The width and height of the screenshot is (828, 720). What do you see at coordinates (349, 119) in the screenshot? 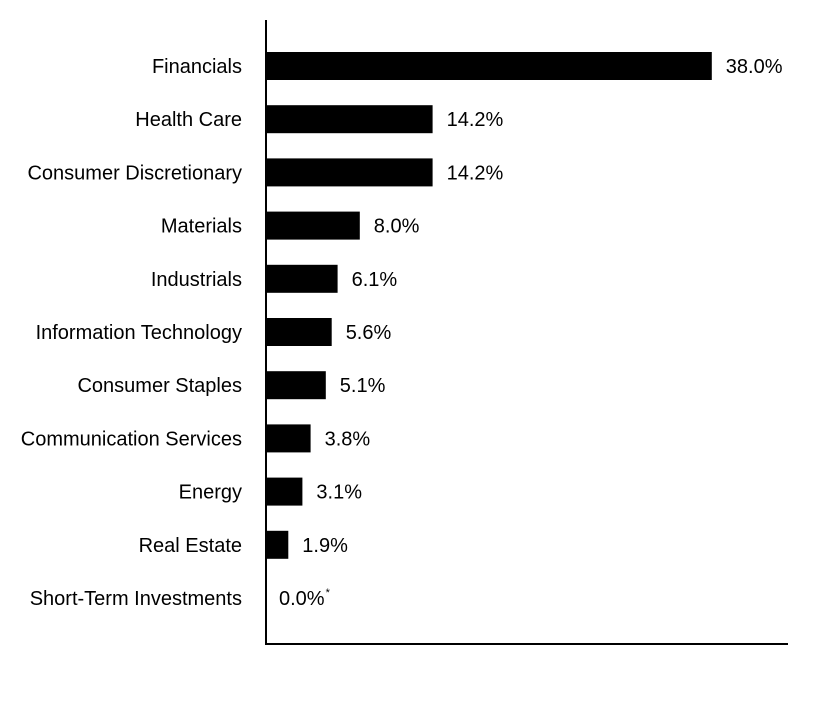
I see `bar-health-care` at bounding box center [349, 119].